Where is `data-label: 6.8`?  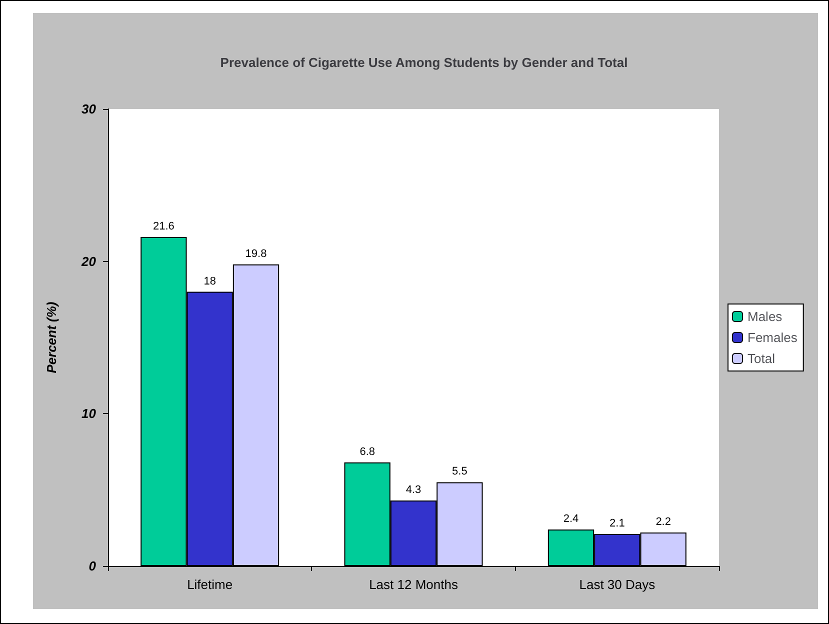
data-label: 6.8 is located at coordinates (367, 452).